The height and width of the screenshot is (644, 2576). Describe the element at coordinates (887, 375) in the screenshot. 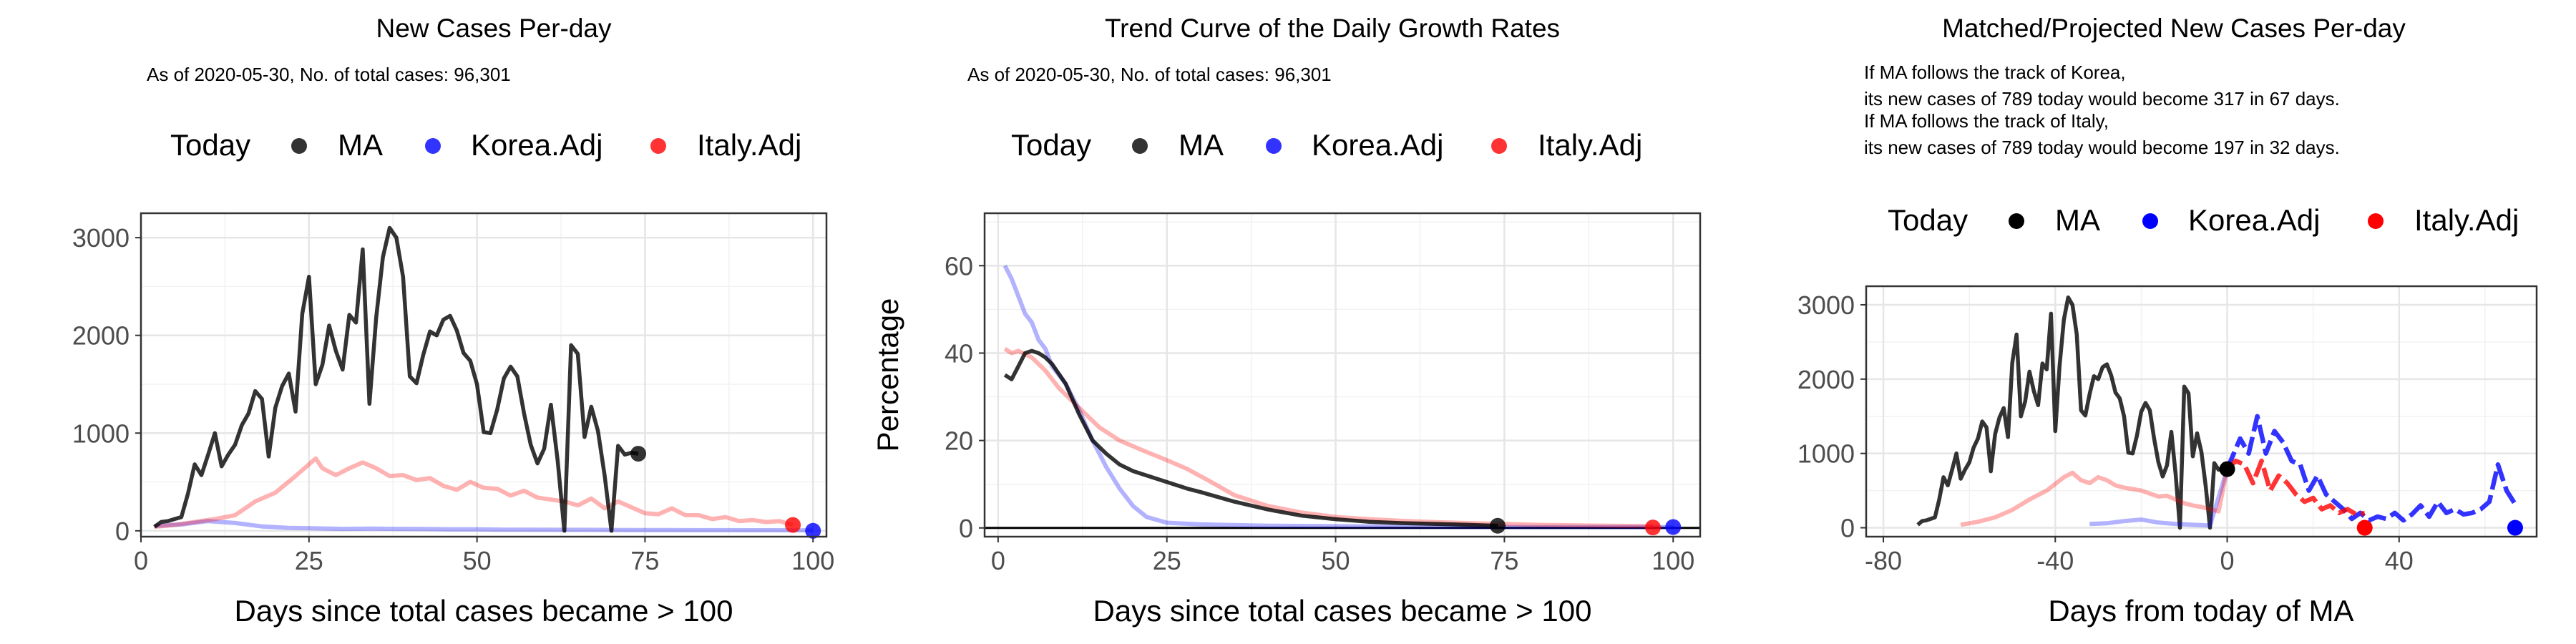

I see `y-axis-label: Percentage` at that location.